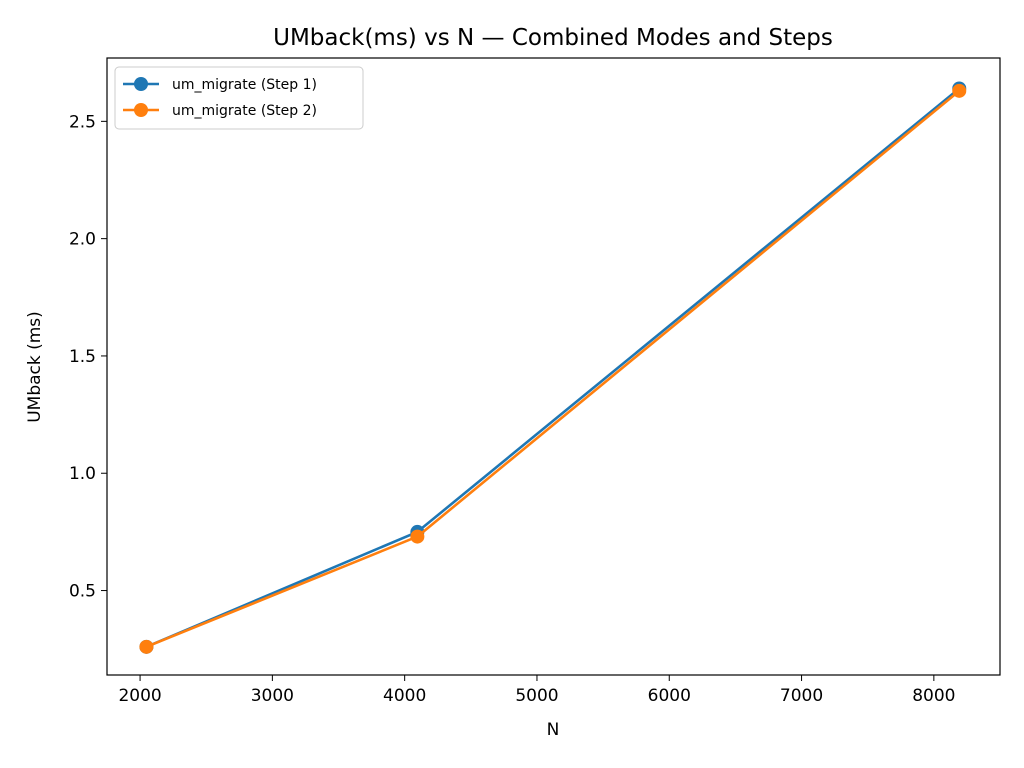 The height and width of the screenshot is (768, 1024). What do you see at coordinates (404, 696) in the screenshot?
I see `x-tick-label: 4000` at bounding box center [404, 696].